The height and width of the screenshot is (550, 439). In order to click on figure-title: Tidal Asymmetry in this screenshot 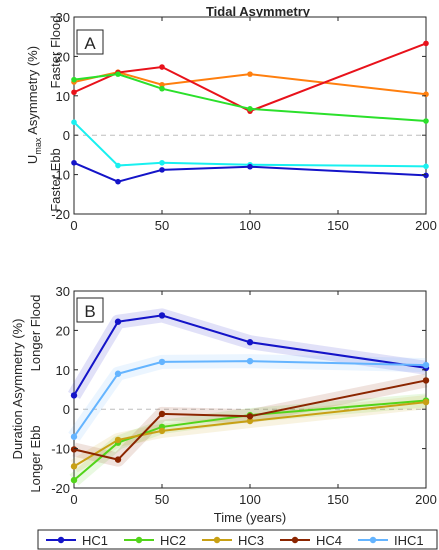, I will do `click(258, 11)`.